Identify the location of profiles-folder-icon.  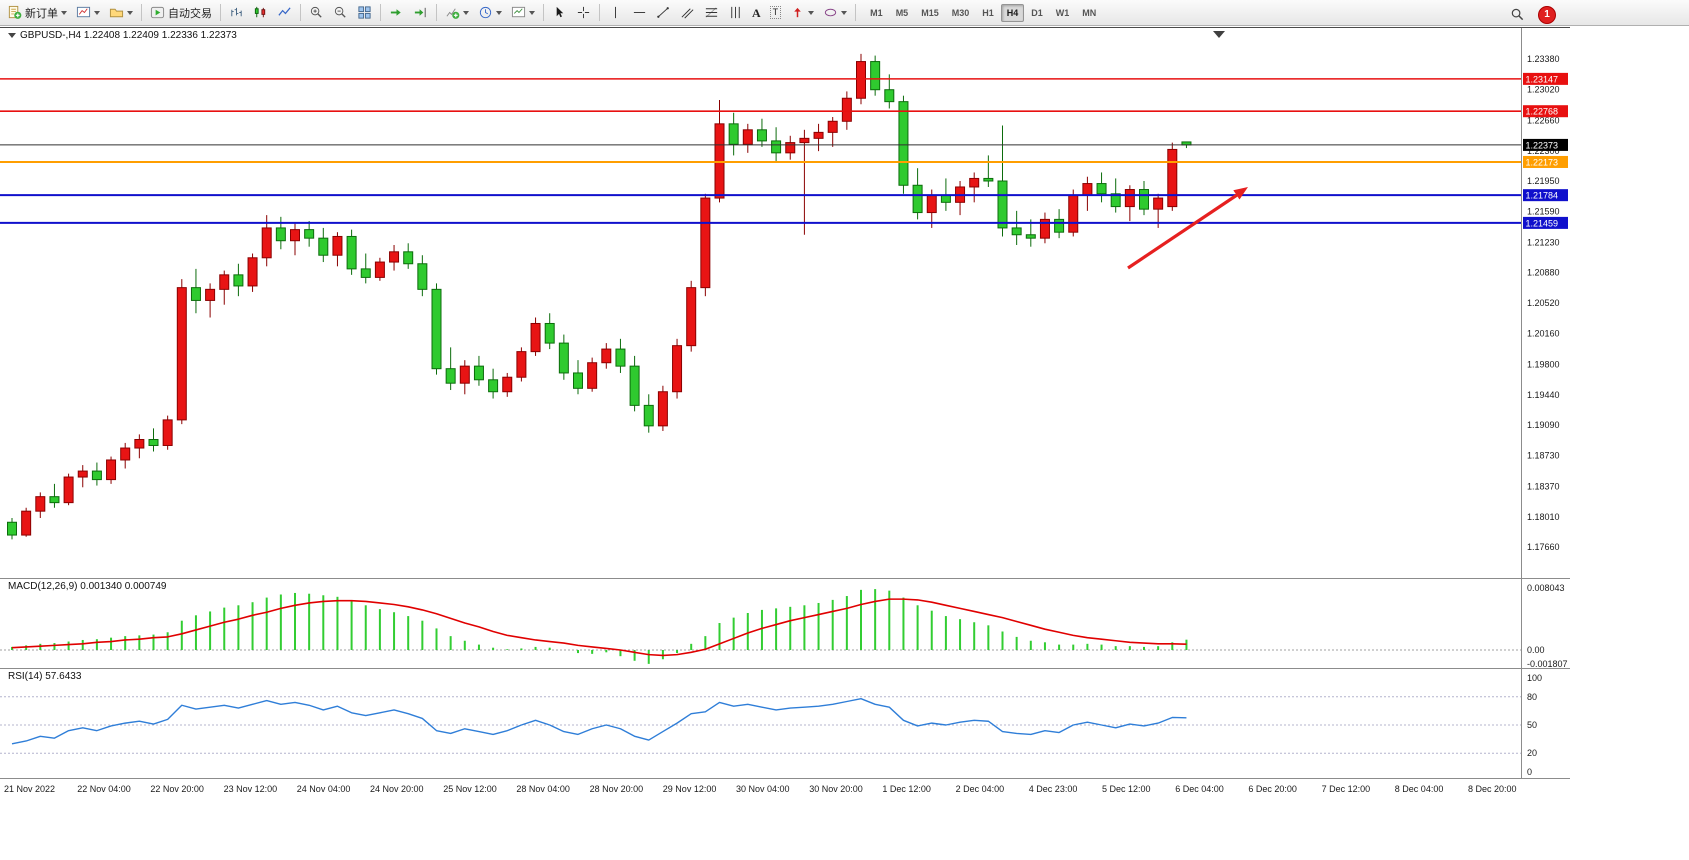
(116, 13).